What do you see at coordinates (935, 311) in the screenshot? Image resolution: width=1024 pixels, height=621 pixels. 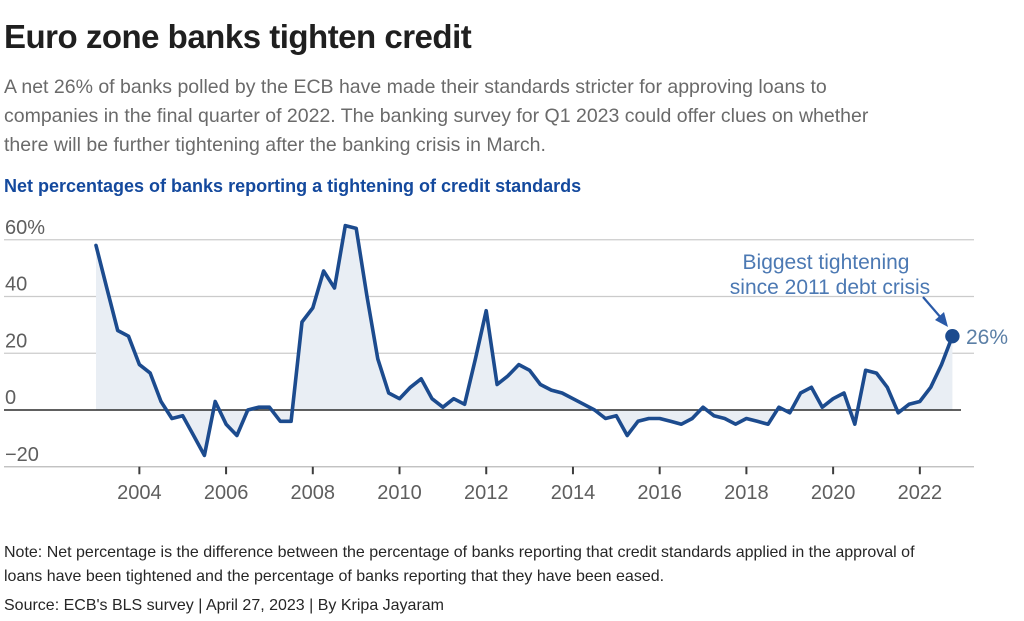 I see `annotation-arrow-icon` at bounding box center [935, 311].